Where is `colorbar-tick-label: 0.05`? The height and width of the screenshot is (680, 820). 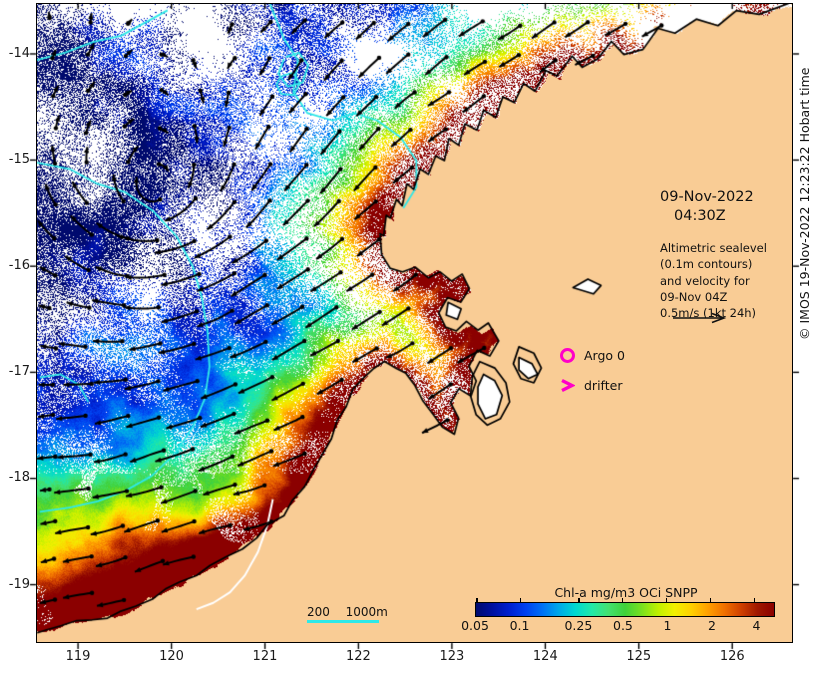
colorbar-tick-label: 0.05 is located at coordinates (475, 625).